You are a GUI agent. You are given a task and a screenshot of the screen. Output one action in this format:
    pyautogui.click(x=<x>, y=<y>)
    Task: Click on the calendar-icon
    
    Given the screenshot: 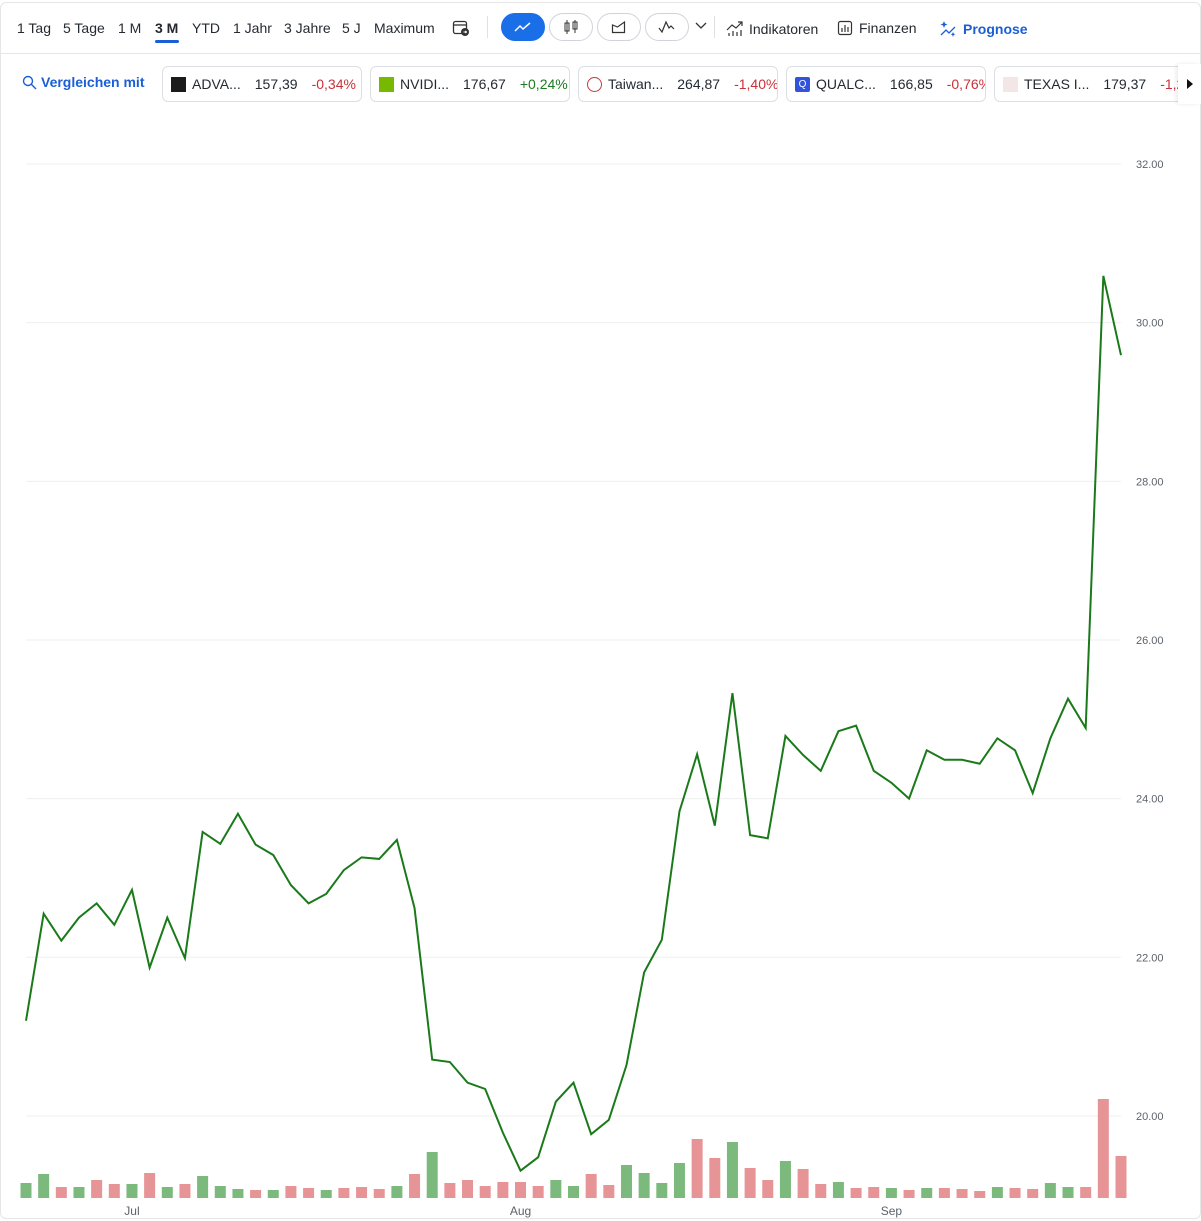 What is the action you would take?
    pyautogui.click(x=461, y=28)
    